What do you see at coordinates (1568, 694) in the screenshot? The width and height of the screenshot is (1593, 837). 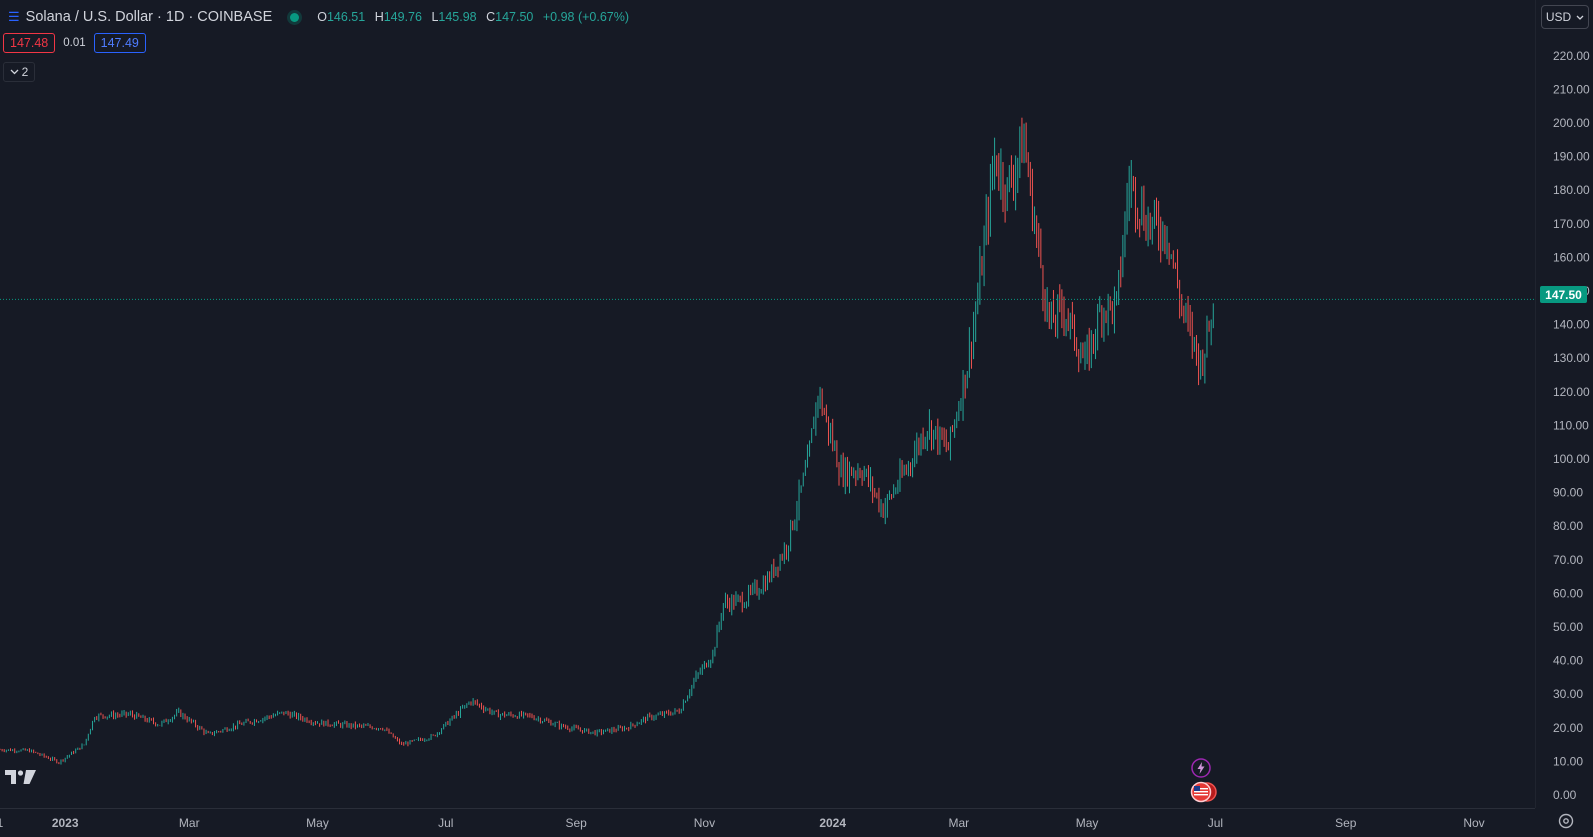 I see `price-tick-label: 30.00` at bounding box center [1568, 694].